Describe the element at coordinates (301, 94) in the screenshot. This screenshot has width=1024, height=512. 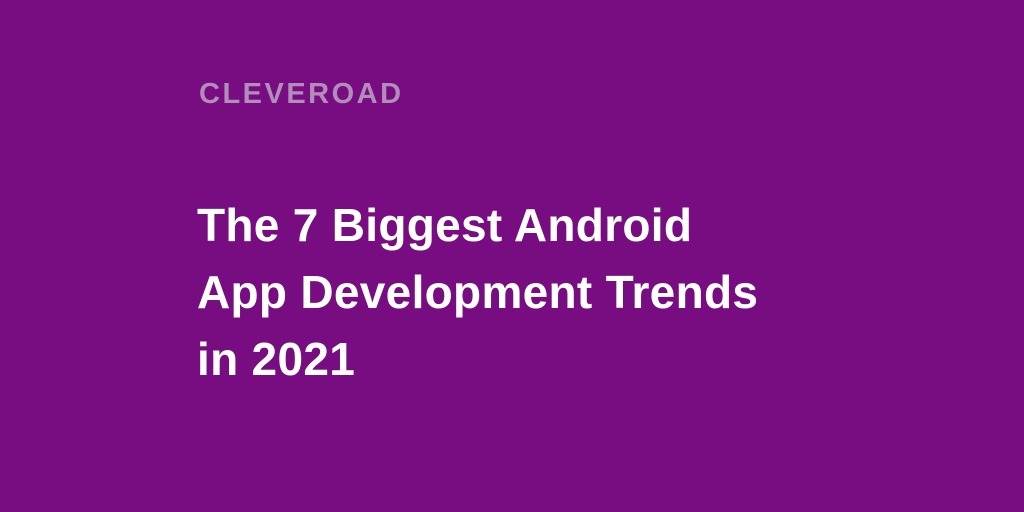
I see `cleveroad-logo: CLEVEROAD` at that location.